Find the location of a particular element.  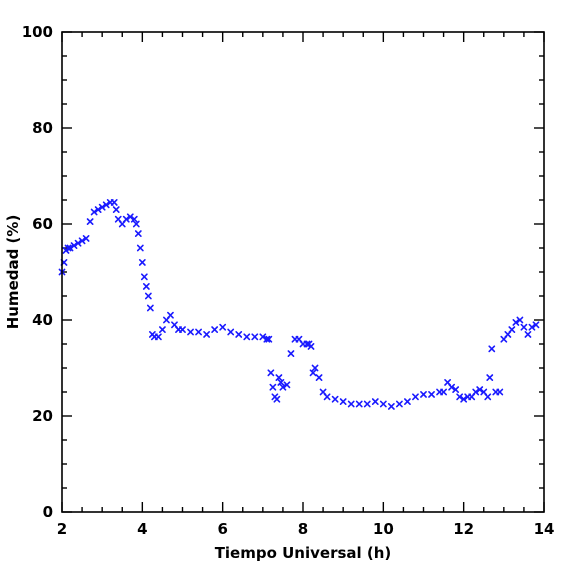

y-tick-label: 80 is located at coordinates (42, 128).